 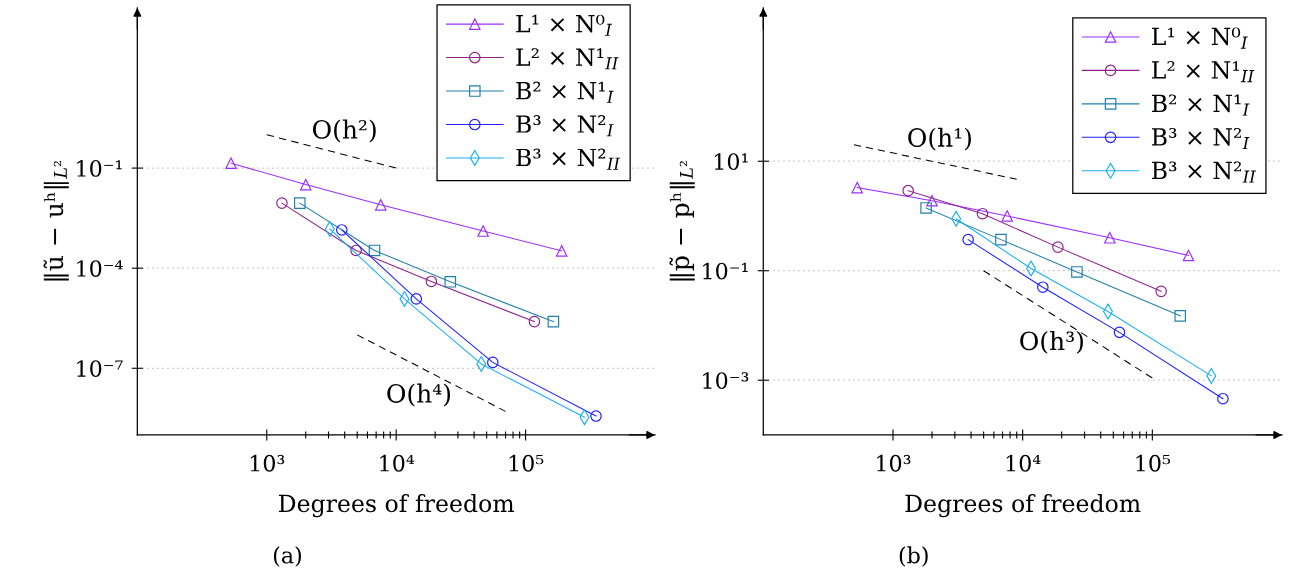 I want to click on y-tick-label: 10⁻³, so click(x=726, y=380).